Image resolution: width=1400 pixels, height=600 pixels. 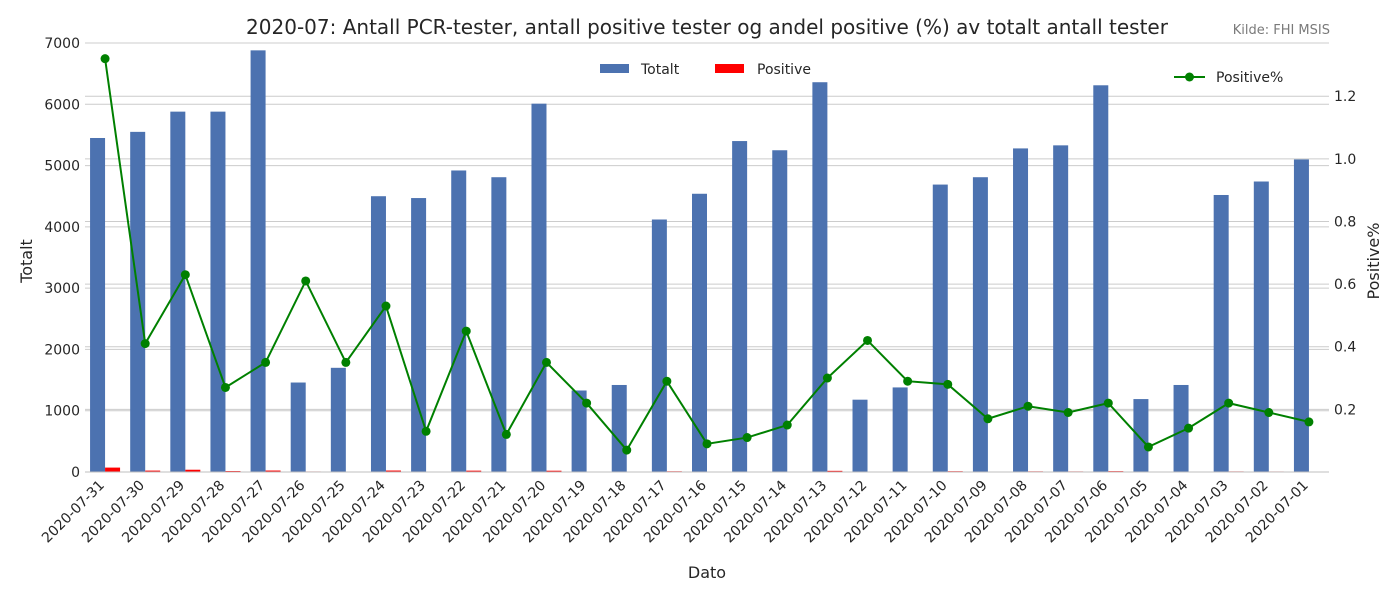 What do you see at coordinates (1345, 222) in the screenshot?
I see `y2-tick-label: 0.8` at bounding box center [1345, 222].